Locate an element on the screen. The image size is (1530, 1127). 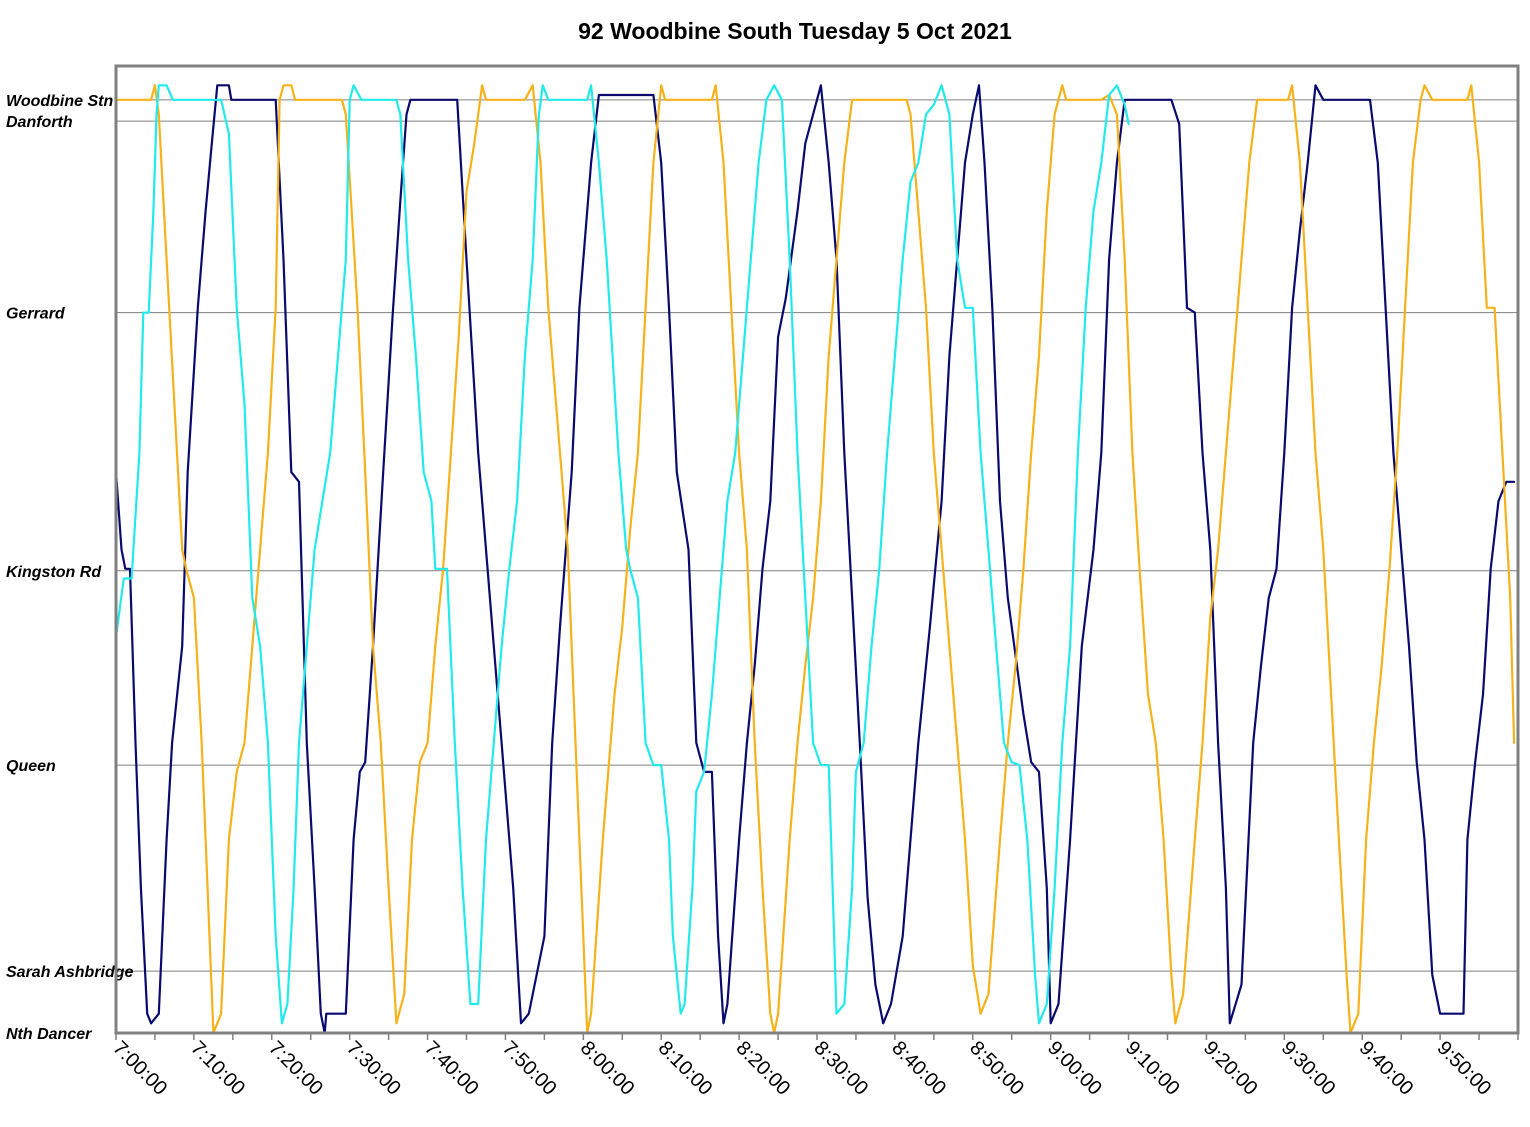
x-tick-label: 7:40:00 is located at coordinates (451, 1068).